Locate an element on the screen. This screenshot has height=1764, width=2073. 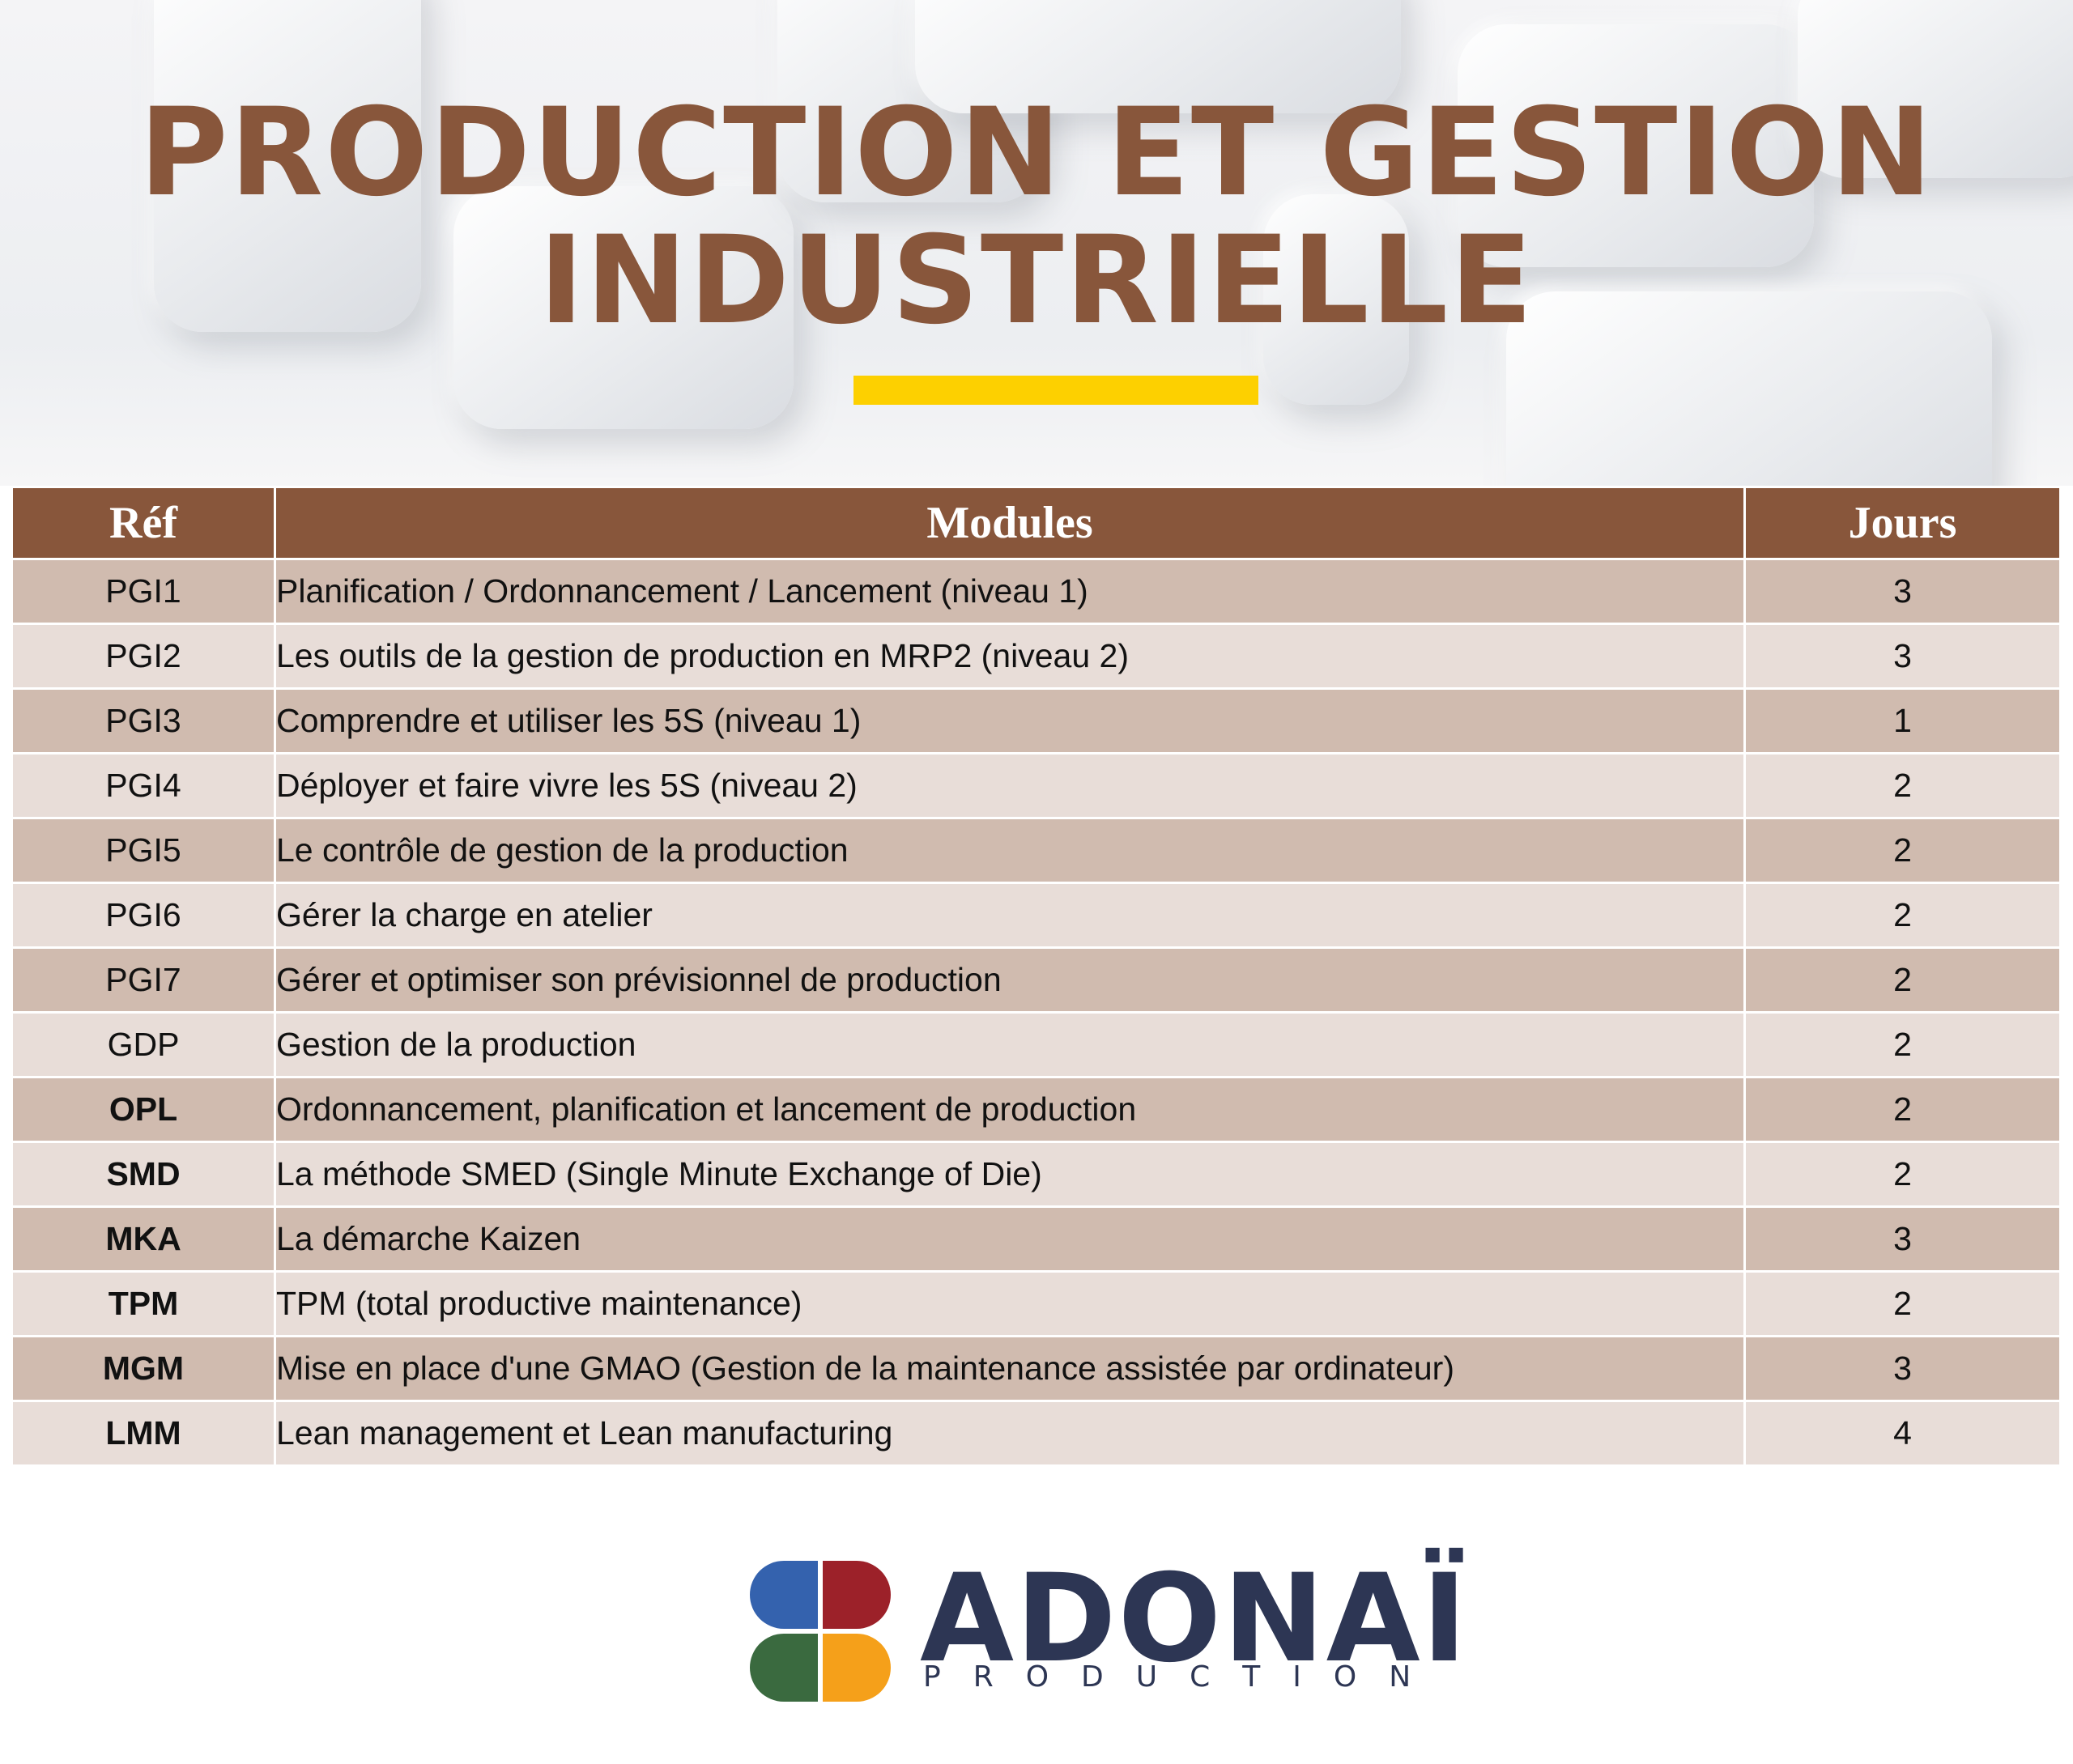
table-row: PGI6 Gérer la charge en atelier 2 is located at coordinates (1036, 915).